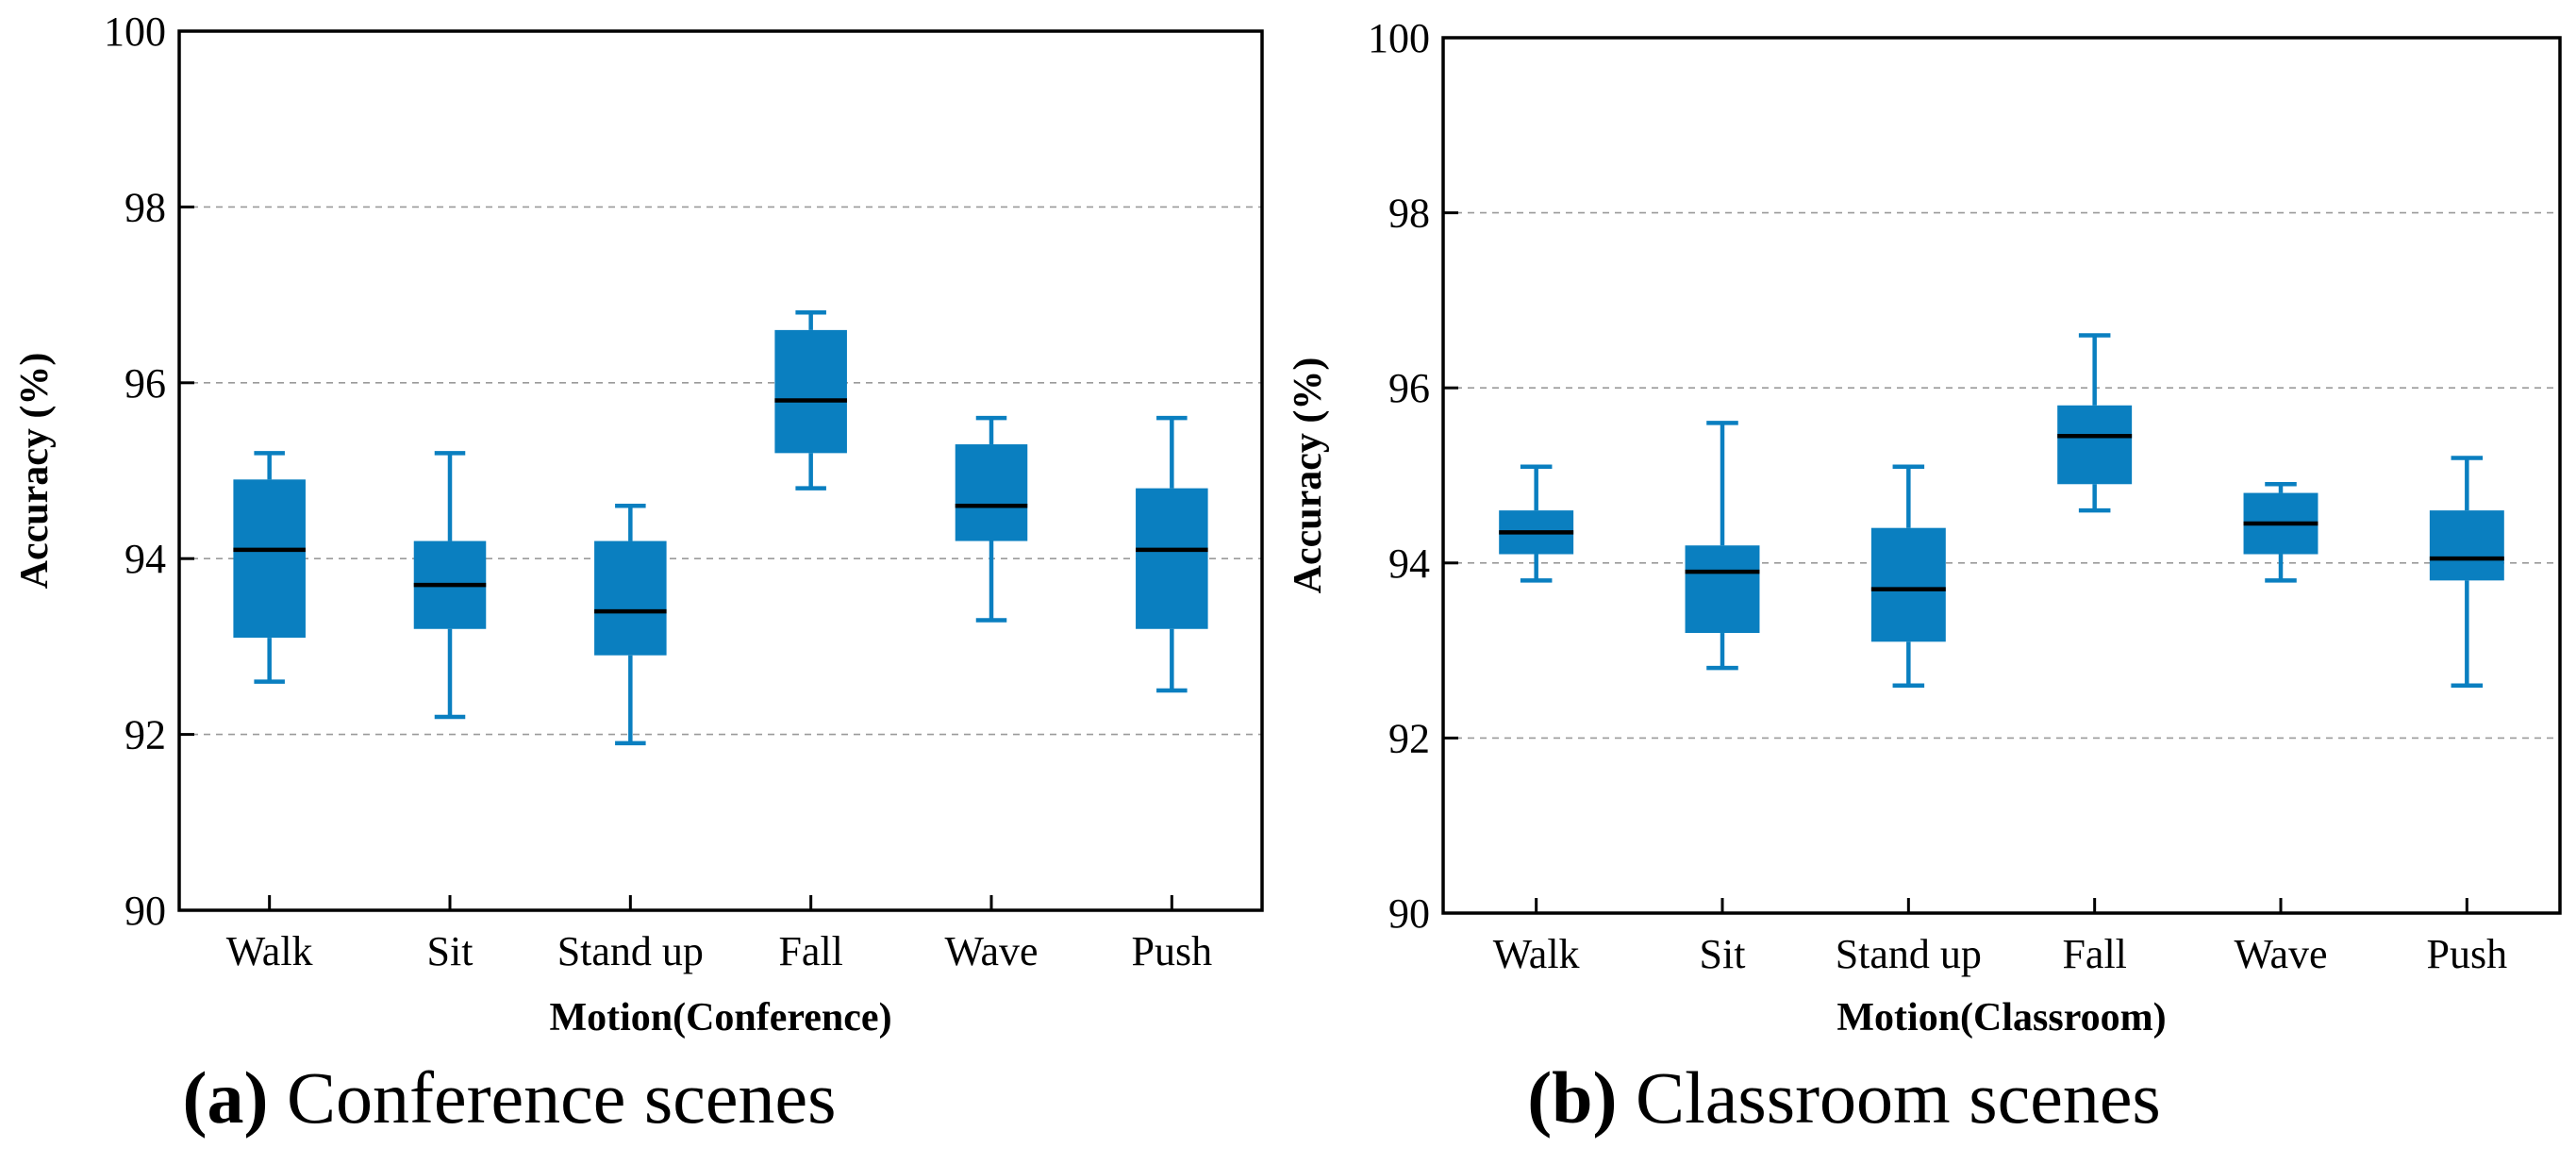  What do you see at coordinates (270, 951) in the screenshot?
I see `p0-x-tick-label-walk: Walk` at bounding box center [270, 951].